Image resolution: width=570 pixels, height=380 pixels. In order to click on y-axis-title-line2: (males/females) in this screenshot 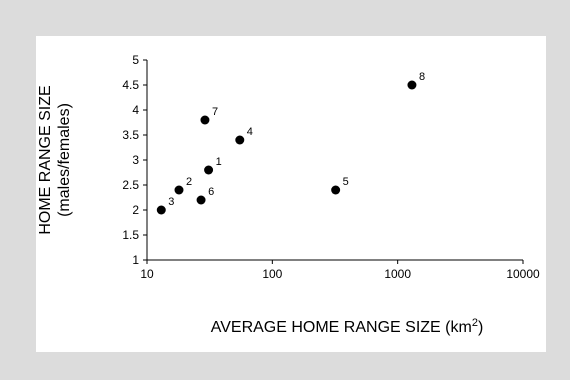, I will do `click(64, 160)`.